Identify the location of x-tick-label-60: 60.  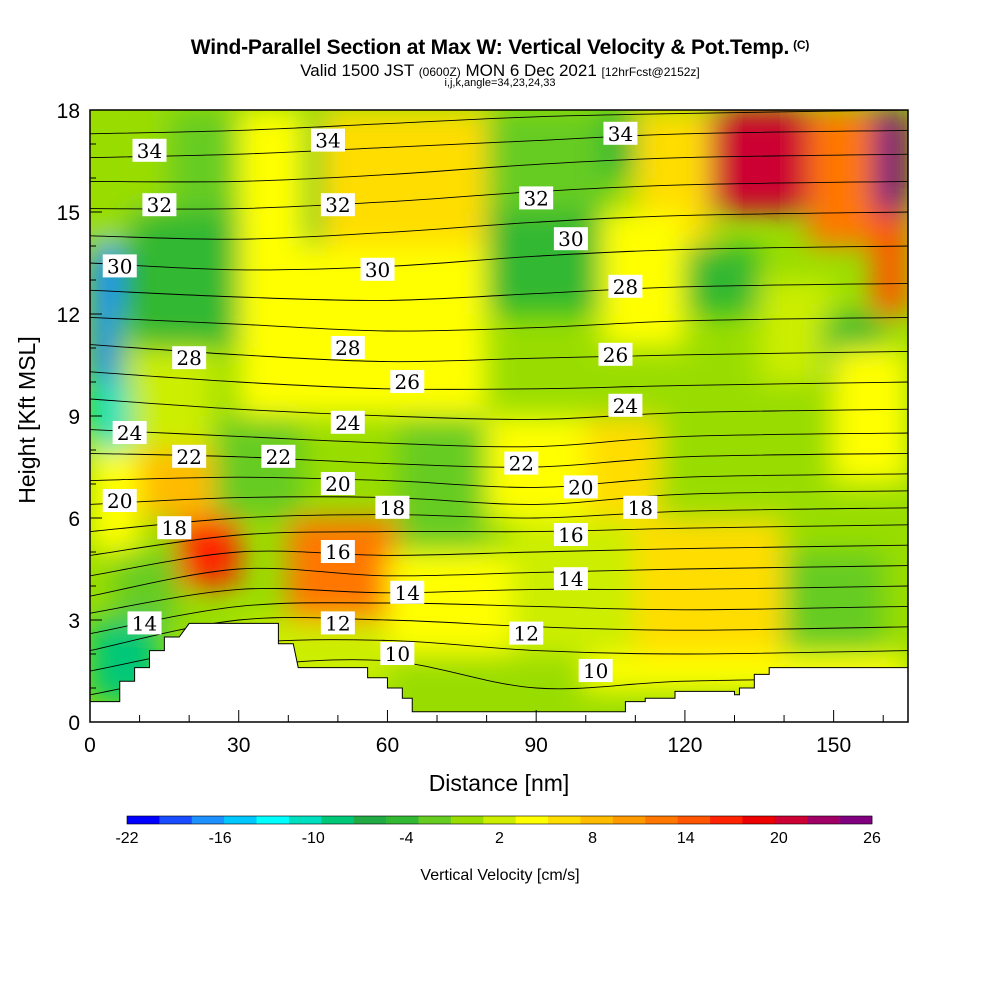
(387, 745).